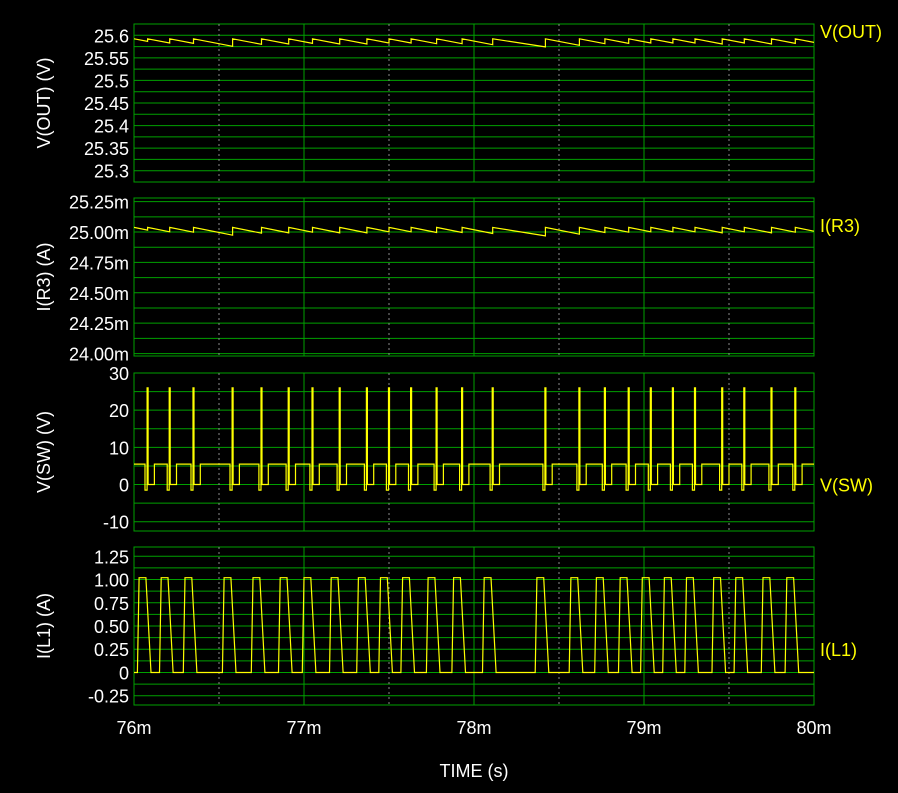 This screenshot has width=898, height=793. Describe the element at coordinates (474, 625) in the screenshot. I see `trace-il1` at that location.